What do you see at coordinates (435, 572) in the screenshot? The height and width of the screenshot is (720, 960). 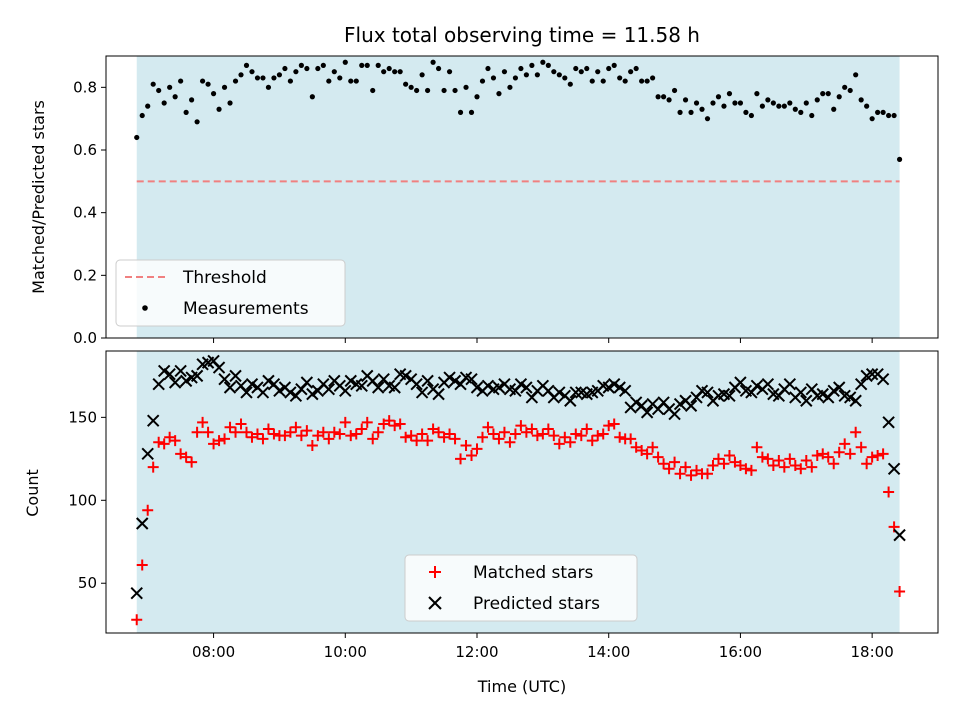 I see `legend-matched-swatch` at bounding box center [435, 572].